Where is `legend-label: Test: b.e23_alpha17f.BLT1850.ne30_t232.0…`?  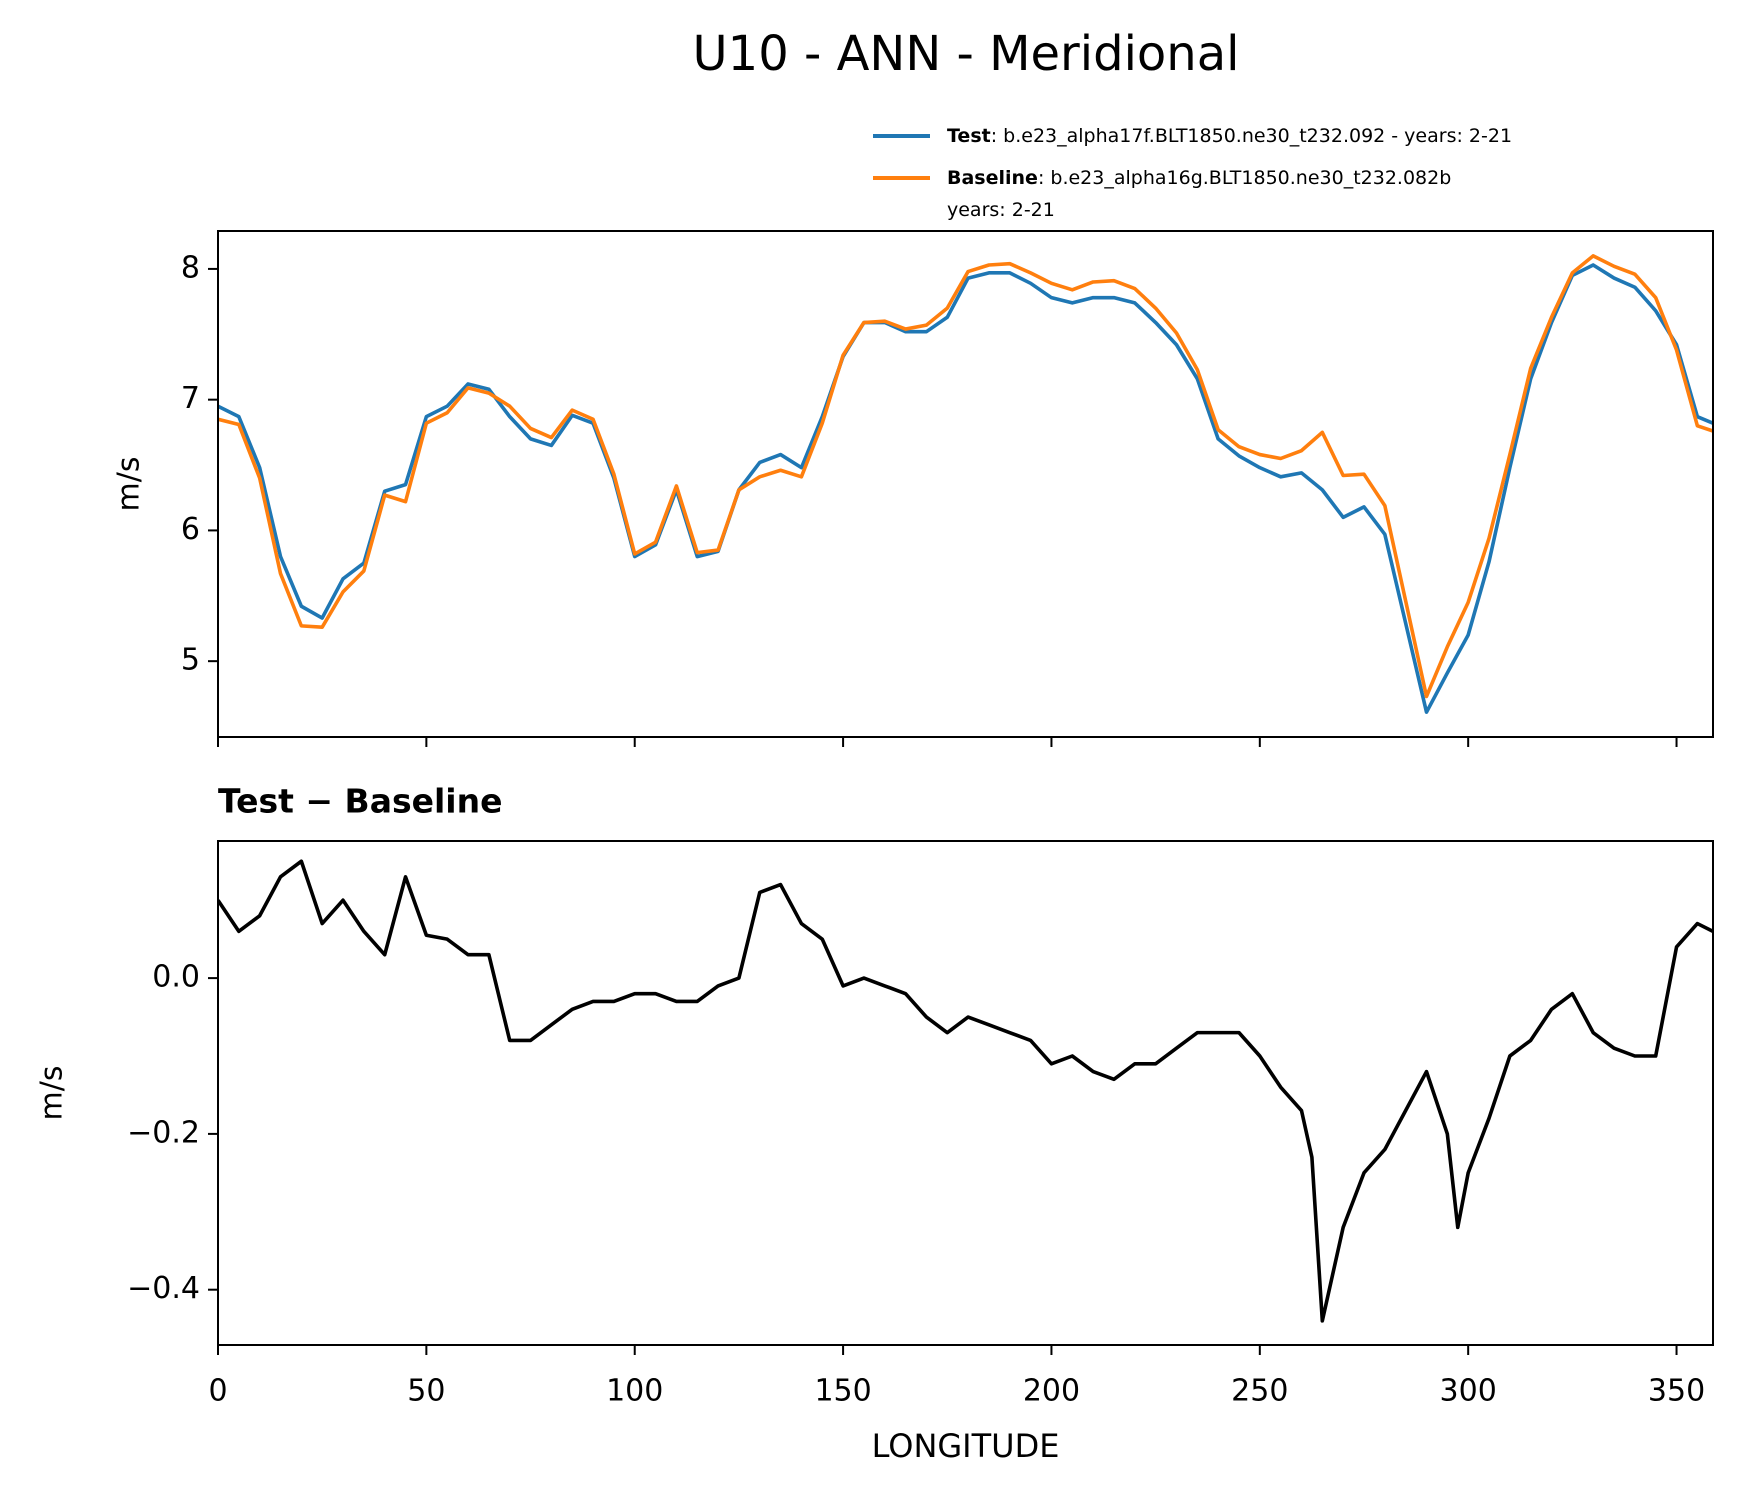 legend-label: Test: b.e23_alpha17f.BLT1850.ne30_t232.0… is located at coordinates (1229, 136).